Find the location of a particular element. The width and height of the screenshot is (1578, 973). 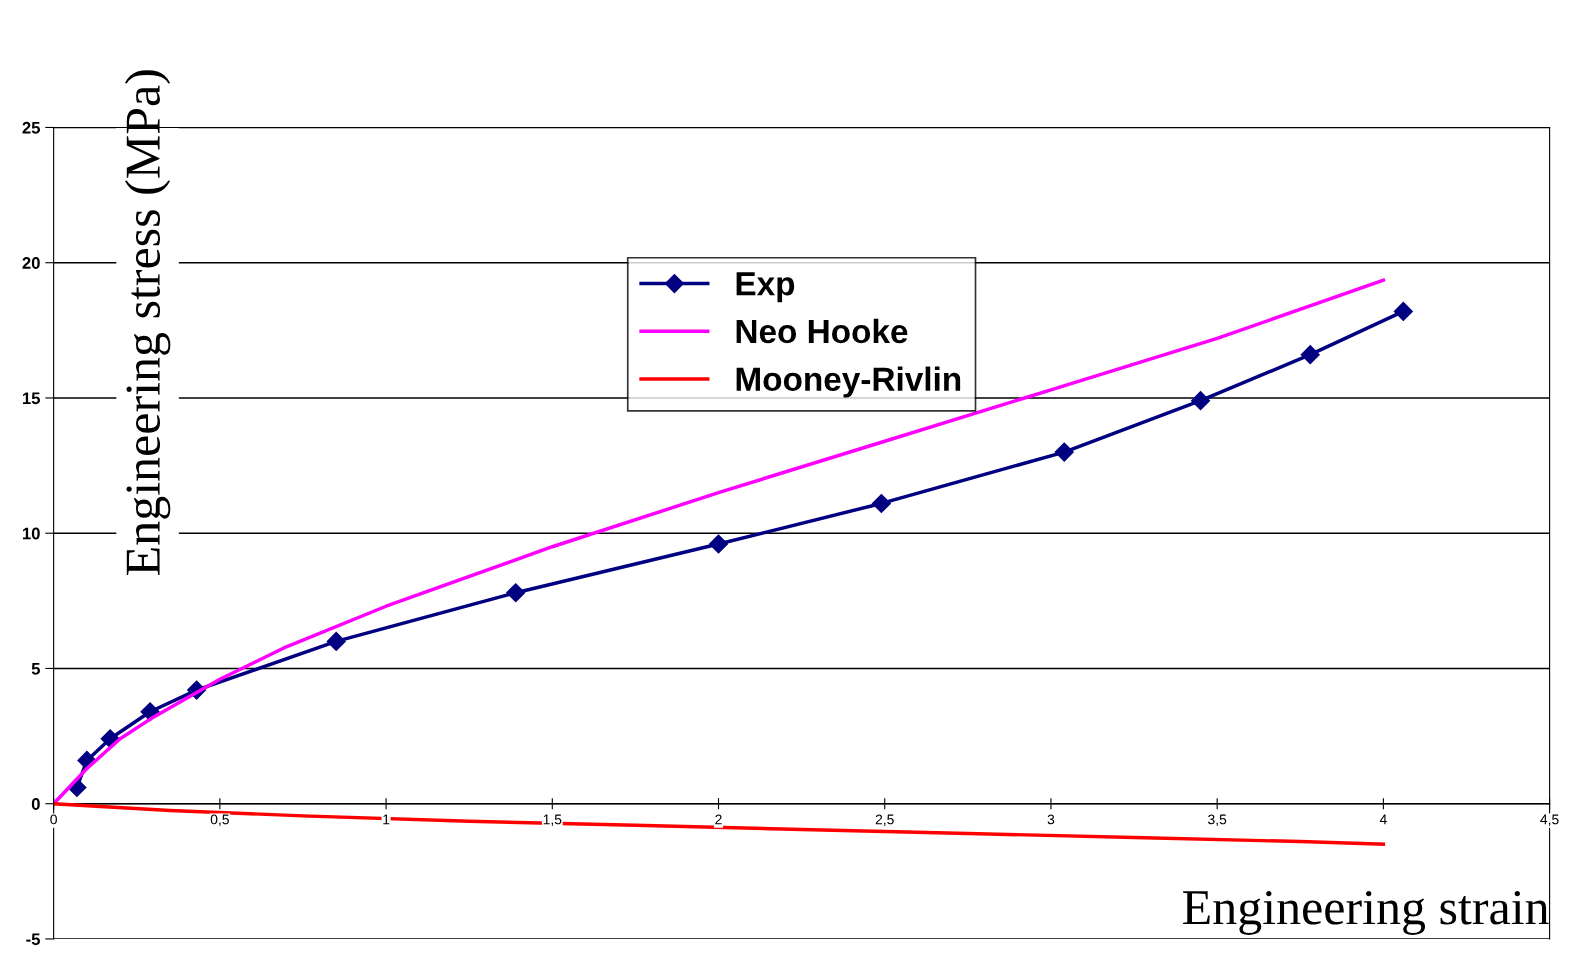

x-tick-label: 0,5 is located at coordinates (219, 820).